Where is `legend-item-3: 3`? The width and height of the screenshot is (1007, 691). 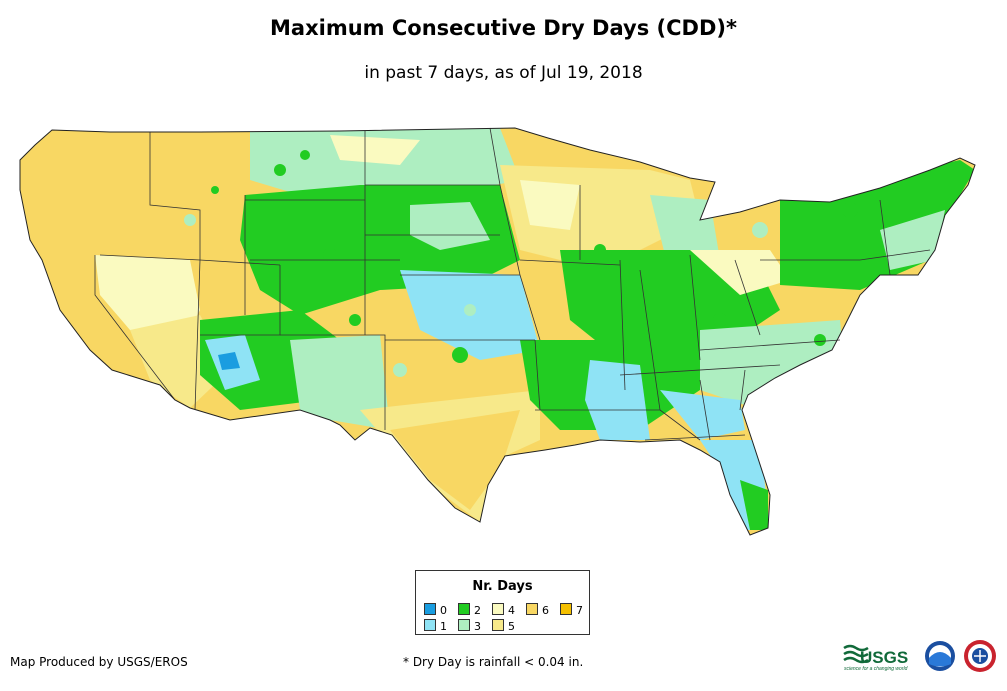 legend-item-3: 3 is located at coordinates (469, 626).